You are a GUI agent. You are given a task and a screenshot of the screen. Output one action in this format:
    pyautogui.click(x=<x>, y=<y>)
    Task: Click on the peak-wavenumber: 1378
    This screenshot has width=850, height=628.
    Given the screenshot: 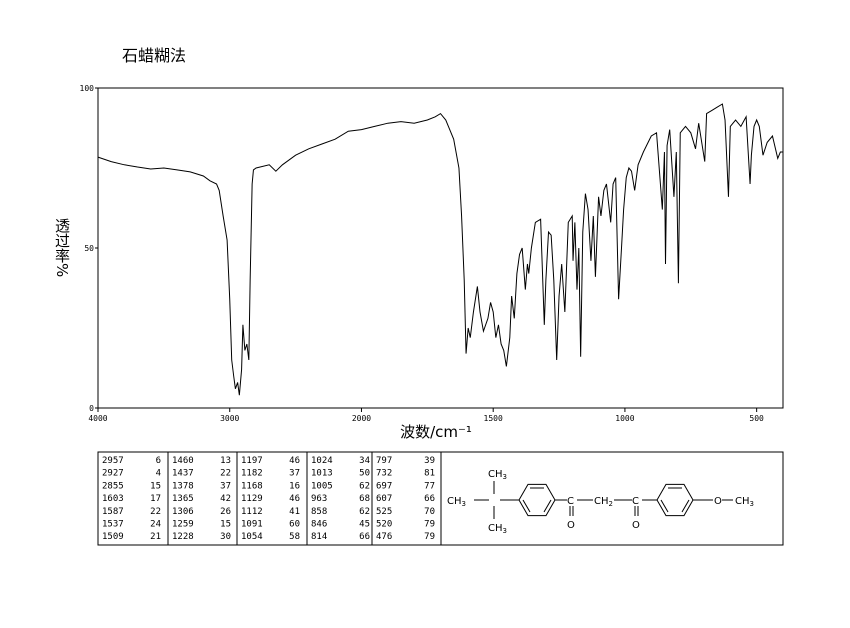 What is the action you would take?
    pyautogui.click(x=183, y=486)
    